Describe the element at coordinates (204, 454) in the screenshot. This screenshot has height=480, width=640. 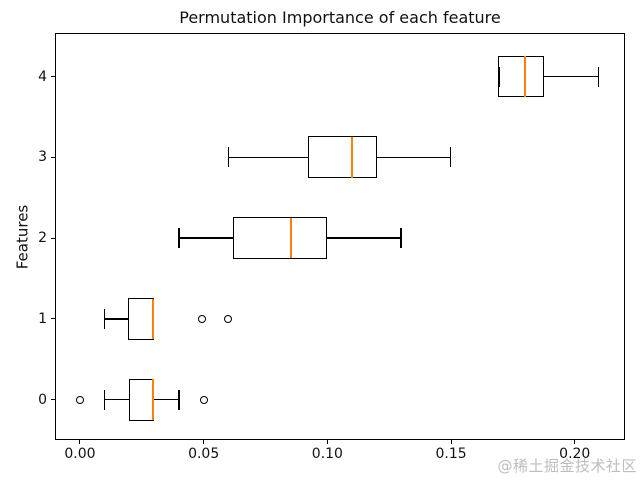
I see `x-tick-label: 0.05` at that location.